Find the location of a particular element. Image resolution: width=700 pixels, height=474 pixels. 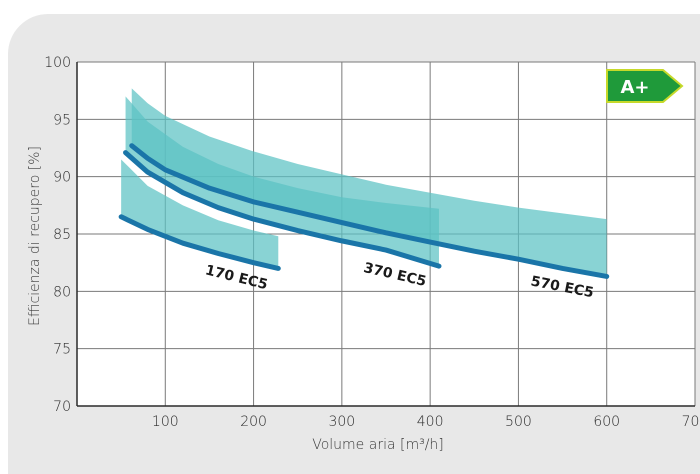

y-tick-label: 85 is located at coordinates (62, 235).